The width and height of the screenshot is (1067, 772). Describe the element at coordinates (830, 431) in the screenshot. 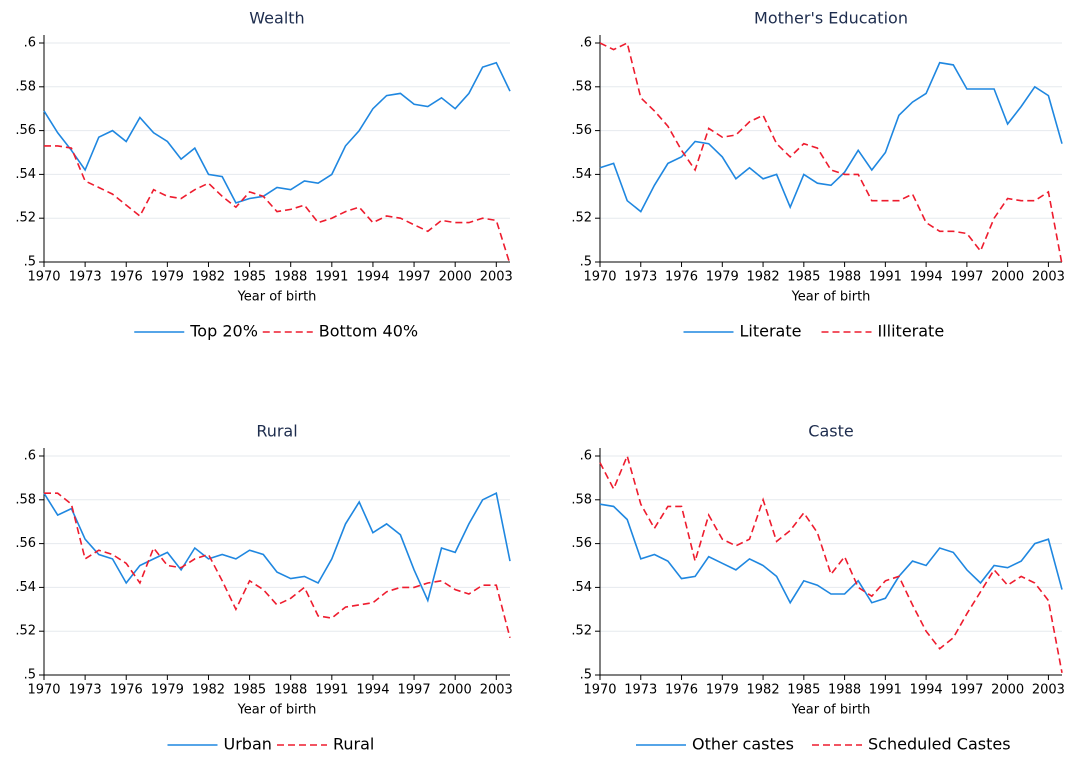

I see `chart-title: Caste` at that location.